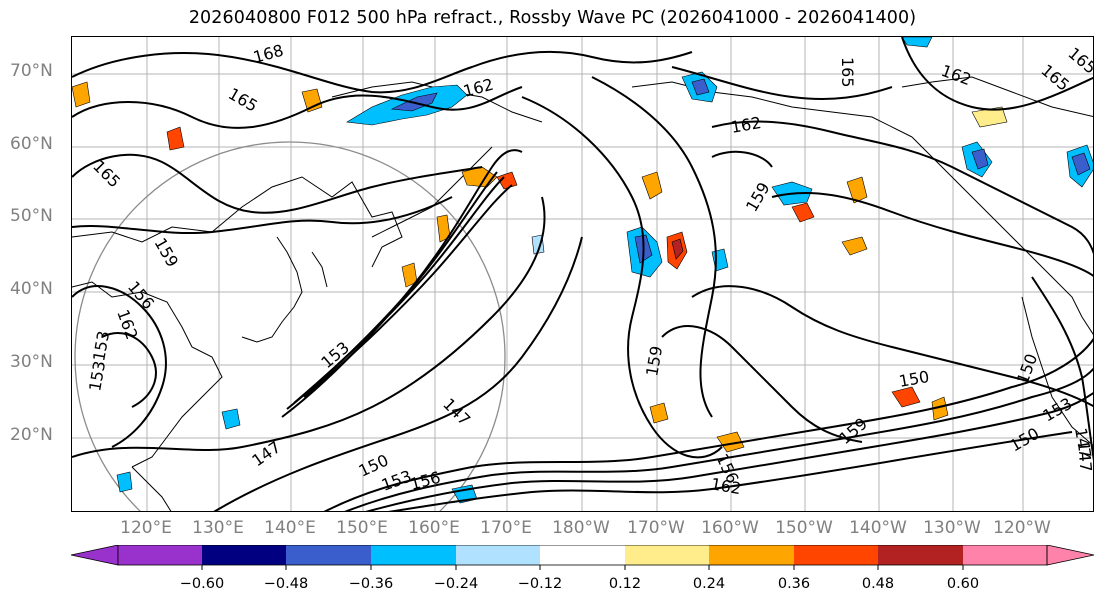 The height and width of the screenshot is (604, 1105). I want to click on lat-label-20n: 20°N, so click(31, 435).